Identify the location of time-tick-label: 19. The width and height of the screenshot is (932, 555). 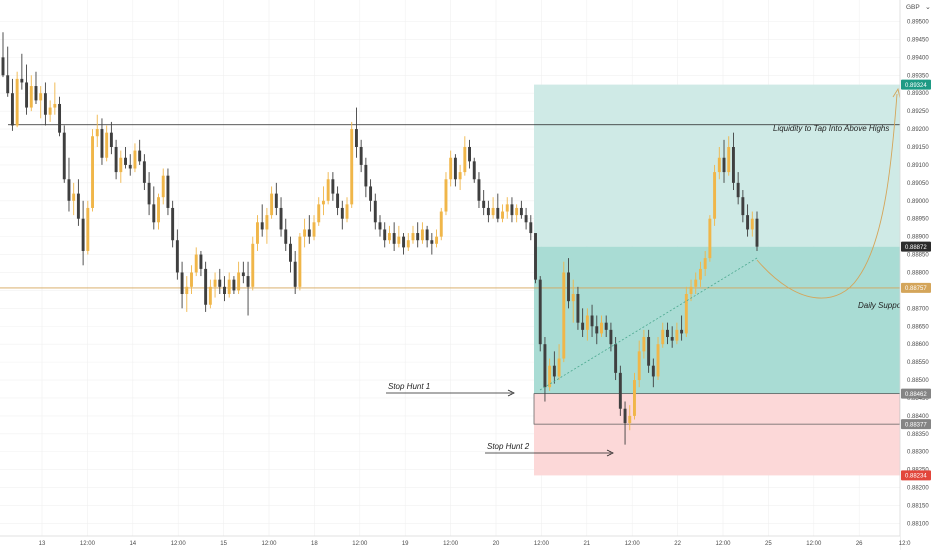
(405, 544).